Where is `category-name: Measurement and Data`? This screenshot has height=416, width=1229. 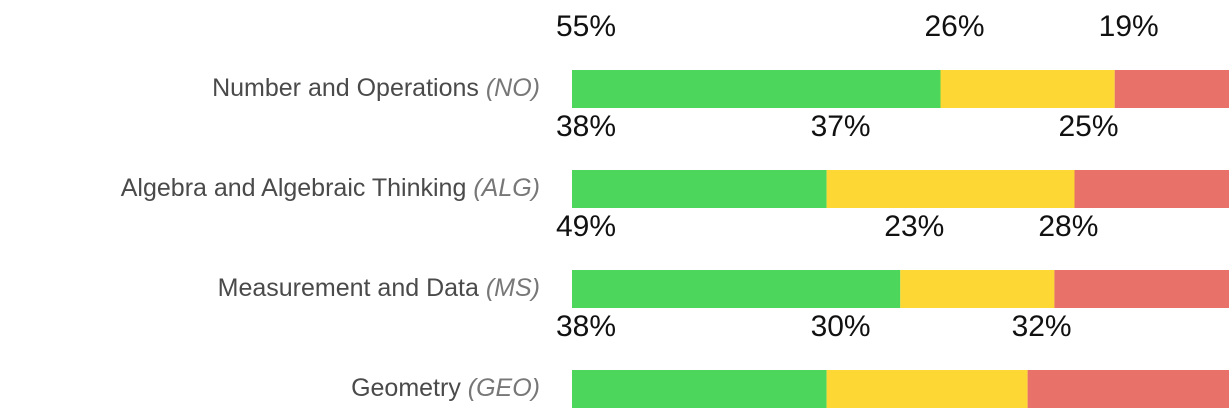 category-name: Measurement and Data is located at coordinates (348, 288).